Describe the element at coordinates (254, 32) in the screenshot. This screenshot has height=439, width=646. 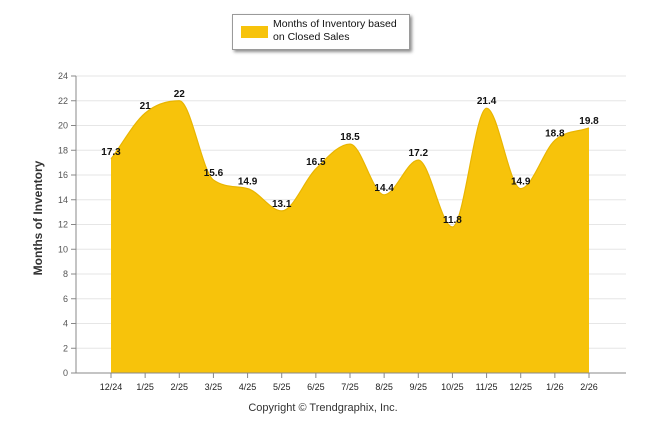
I see `legend-swatch` at that location.